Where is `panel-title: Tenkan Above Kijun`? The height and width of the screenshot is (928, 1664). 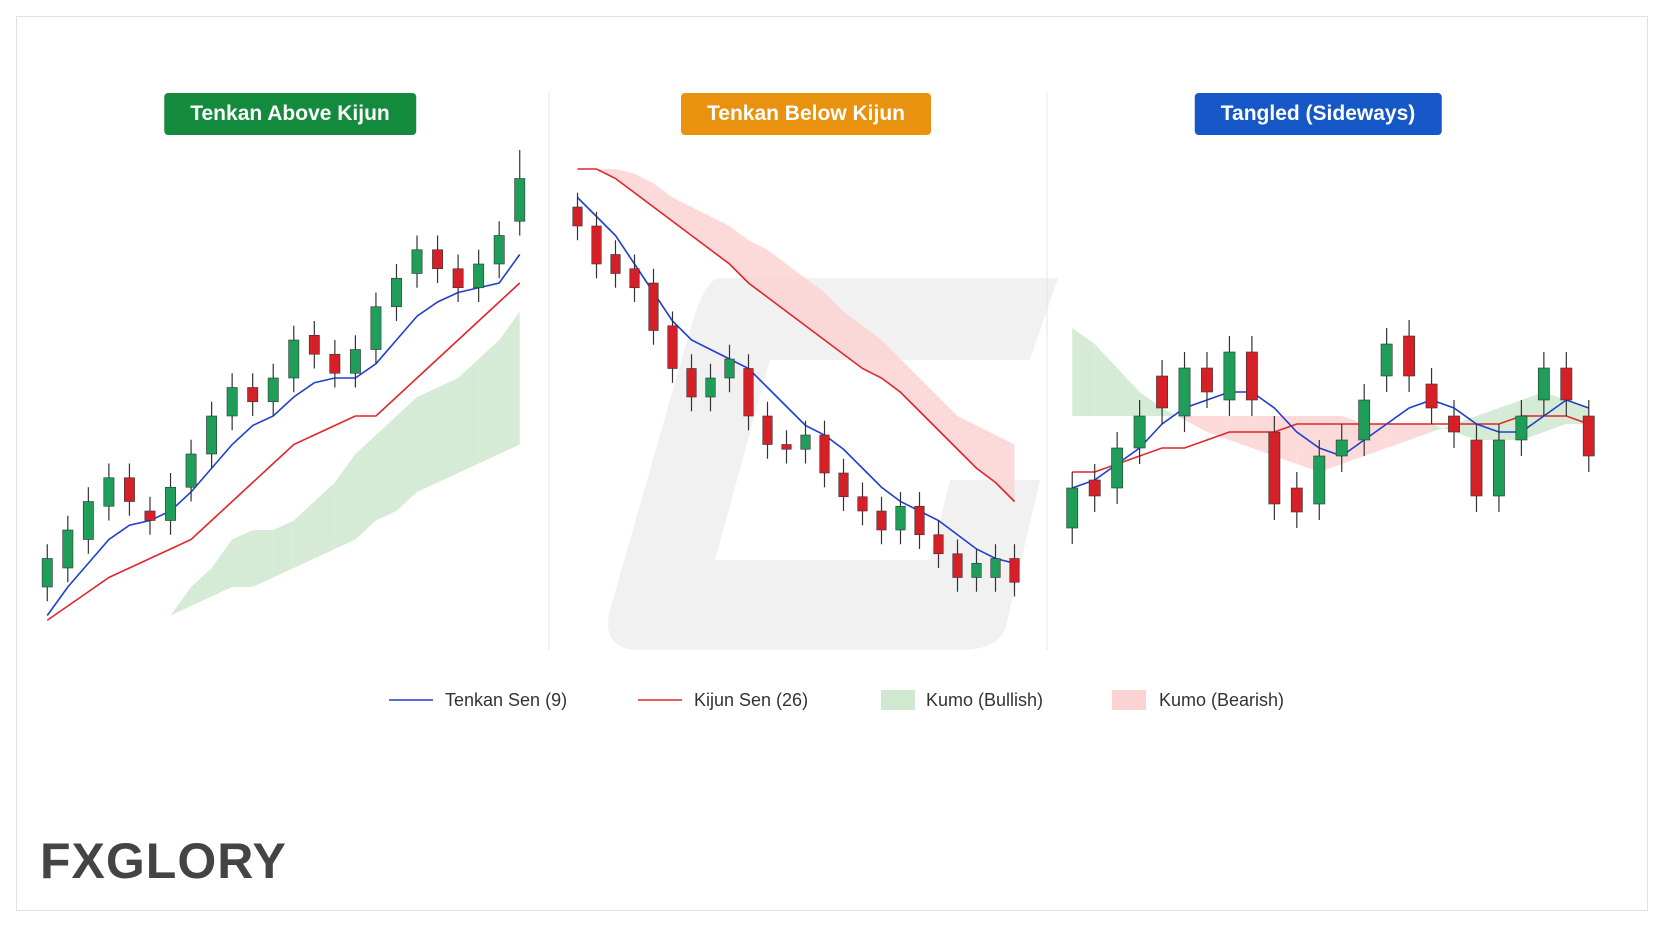 panel-title: Tenkan Above Kijun is located at coordinates (290, 114).